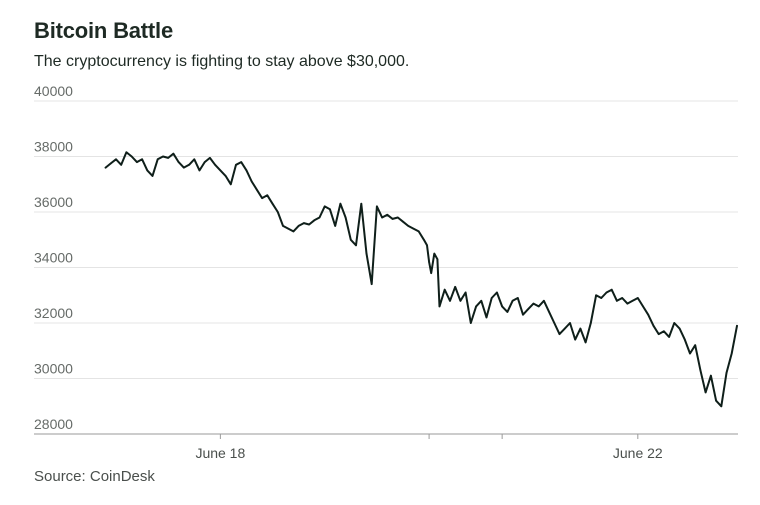 Image resolution: width=760 pixels, height=505 pixels. Describe the element at coordinates (53, 424) in the screenshot. I see `y-tick-label: 28000` at that location.